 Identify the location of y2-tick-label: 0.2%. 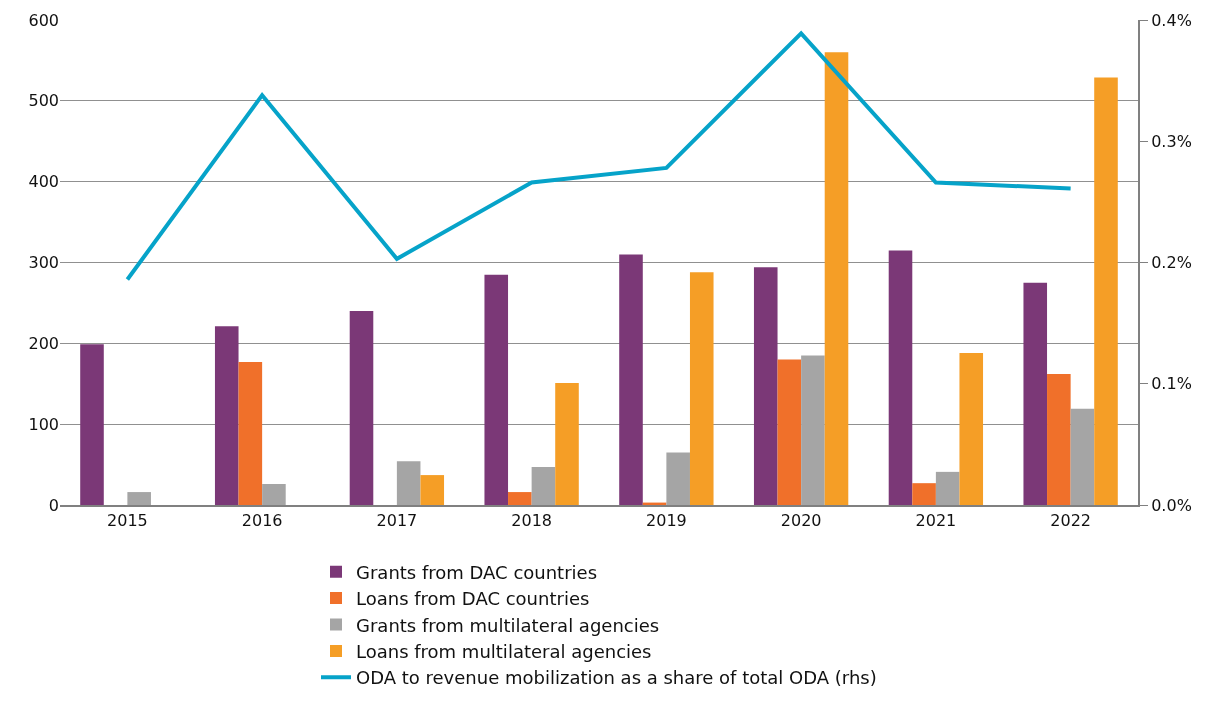
(1171, 263).